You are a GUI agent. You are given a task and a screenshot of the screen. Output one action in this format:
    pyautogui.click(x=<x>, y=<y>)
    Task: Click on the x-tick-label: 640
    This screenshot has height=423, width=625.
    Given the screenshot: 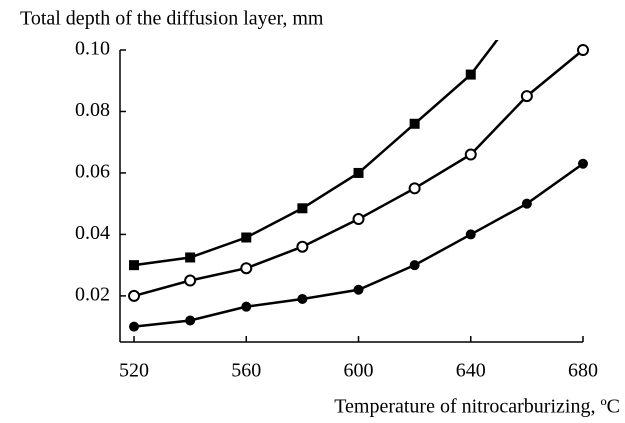 What is the action you would take?
    pyautogui.click(x=471, y=371)
    